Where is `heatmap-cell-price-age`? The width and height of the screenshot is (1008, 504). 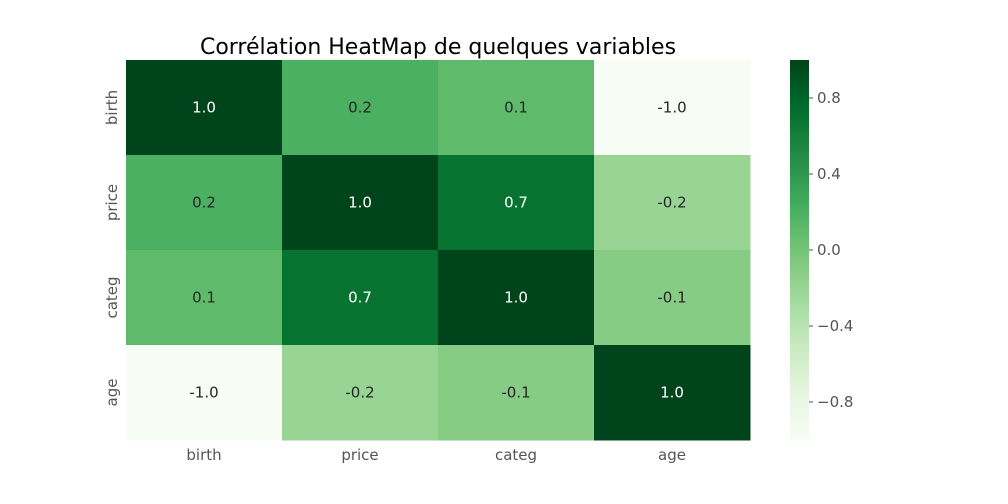
heatmap-cell-price-age is located at coordinates (672, 203).